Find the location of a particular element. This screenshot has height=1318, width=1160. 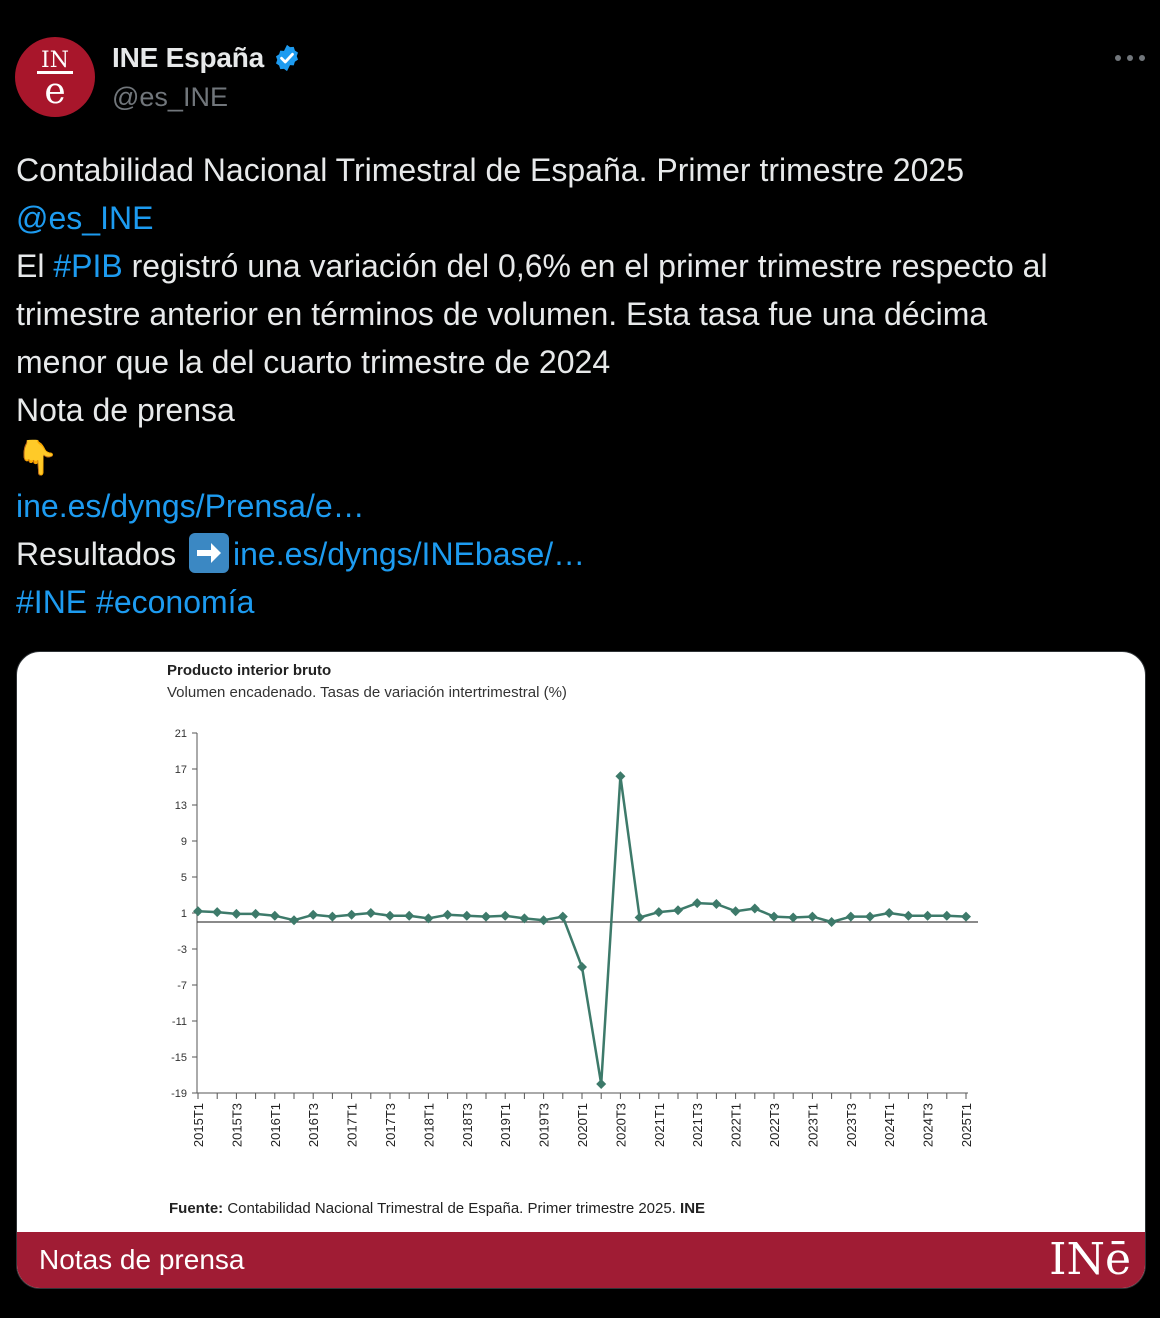

right-arrow-emoji-icon is located at coordinates (208, 553).